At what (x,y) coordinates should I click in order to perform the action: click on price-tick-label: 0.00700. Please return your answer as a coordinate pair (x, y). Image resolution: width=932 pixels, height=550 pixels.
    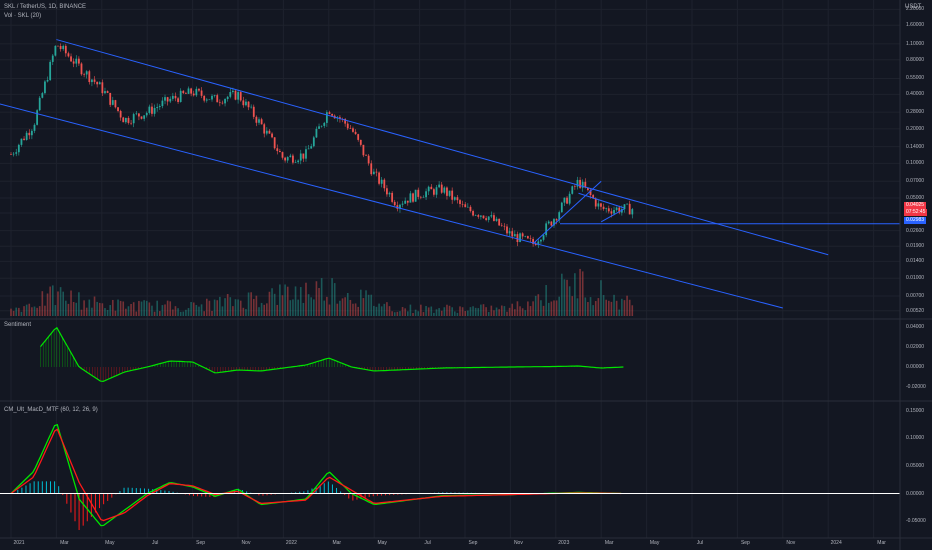
    Looking at the image, I should click on (915, 295).